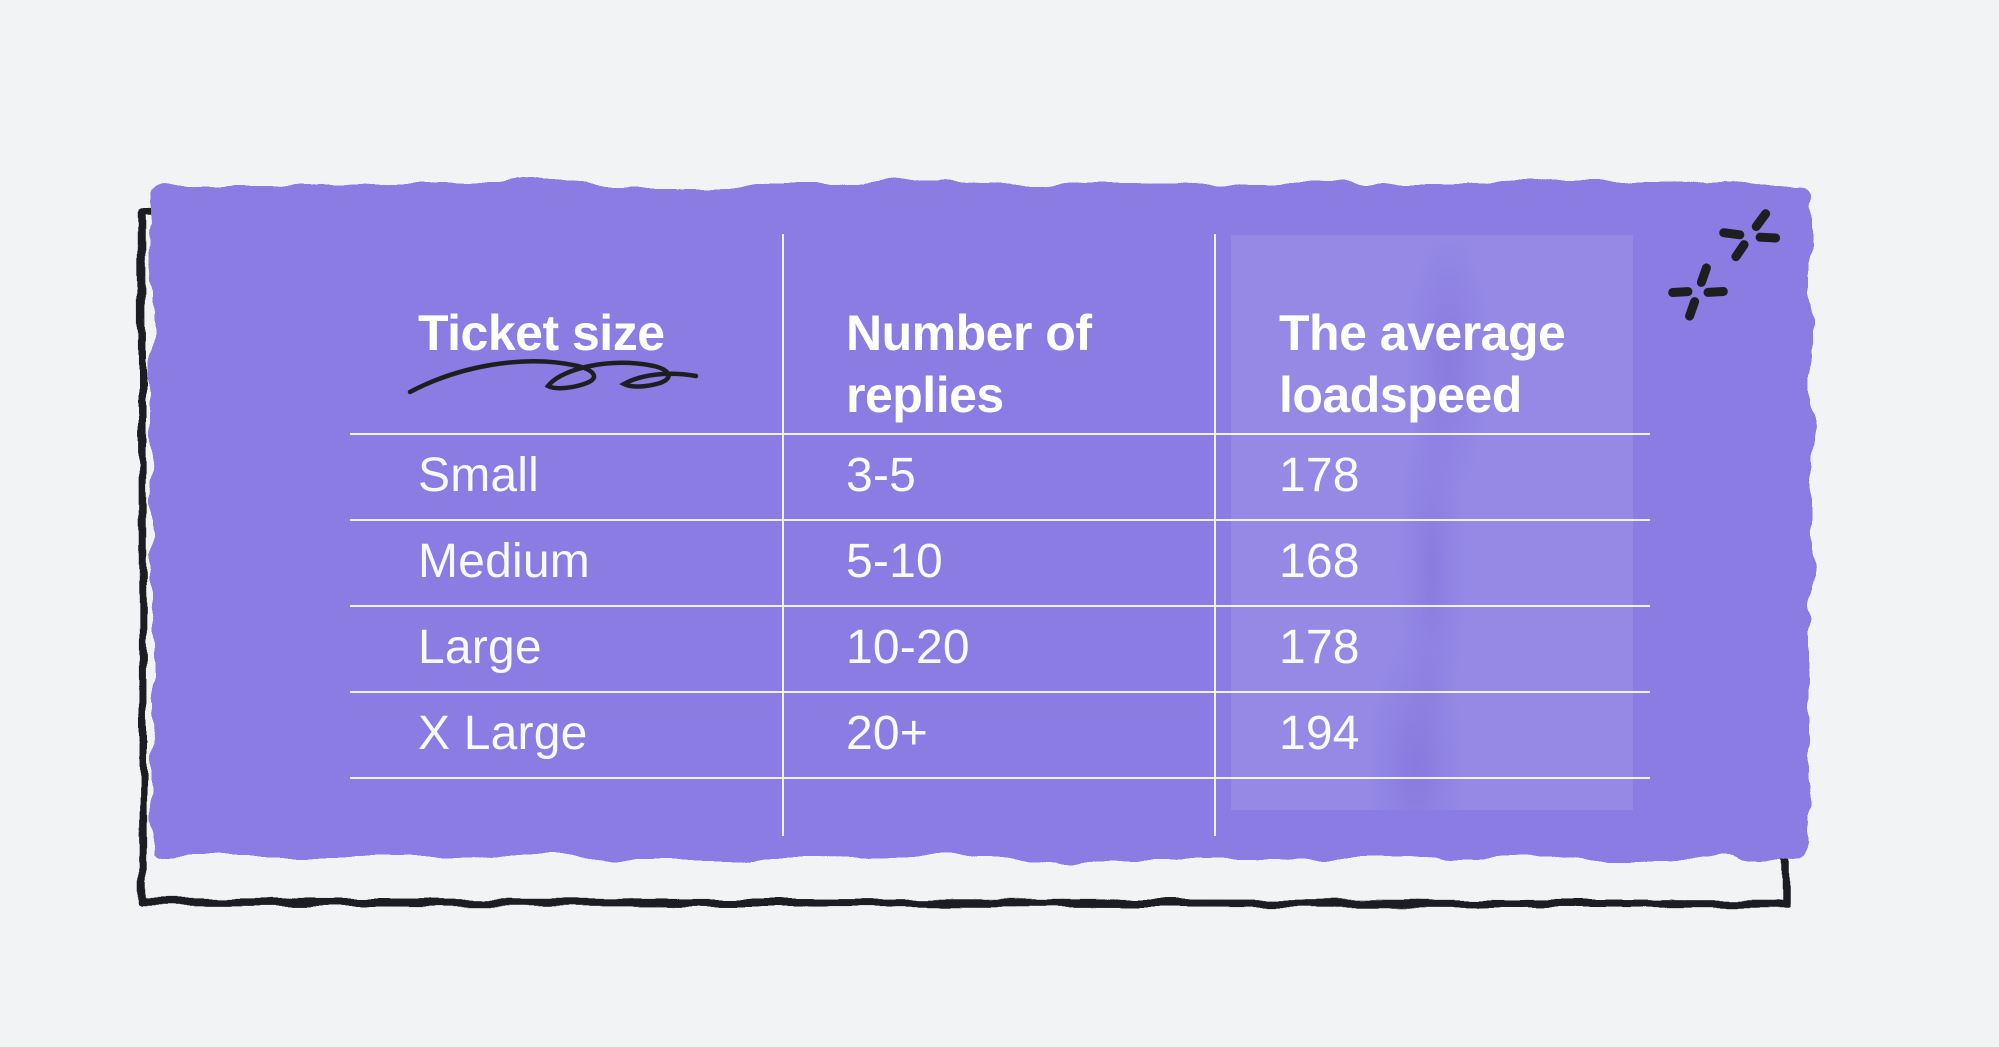 This screenshot has height=1047, width=1999. What do you see at coordinates (479, 475) in the screenshot?
I see `cell-ticket-size: Small` at bounding box center [479, 475].